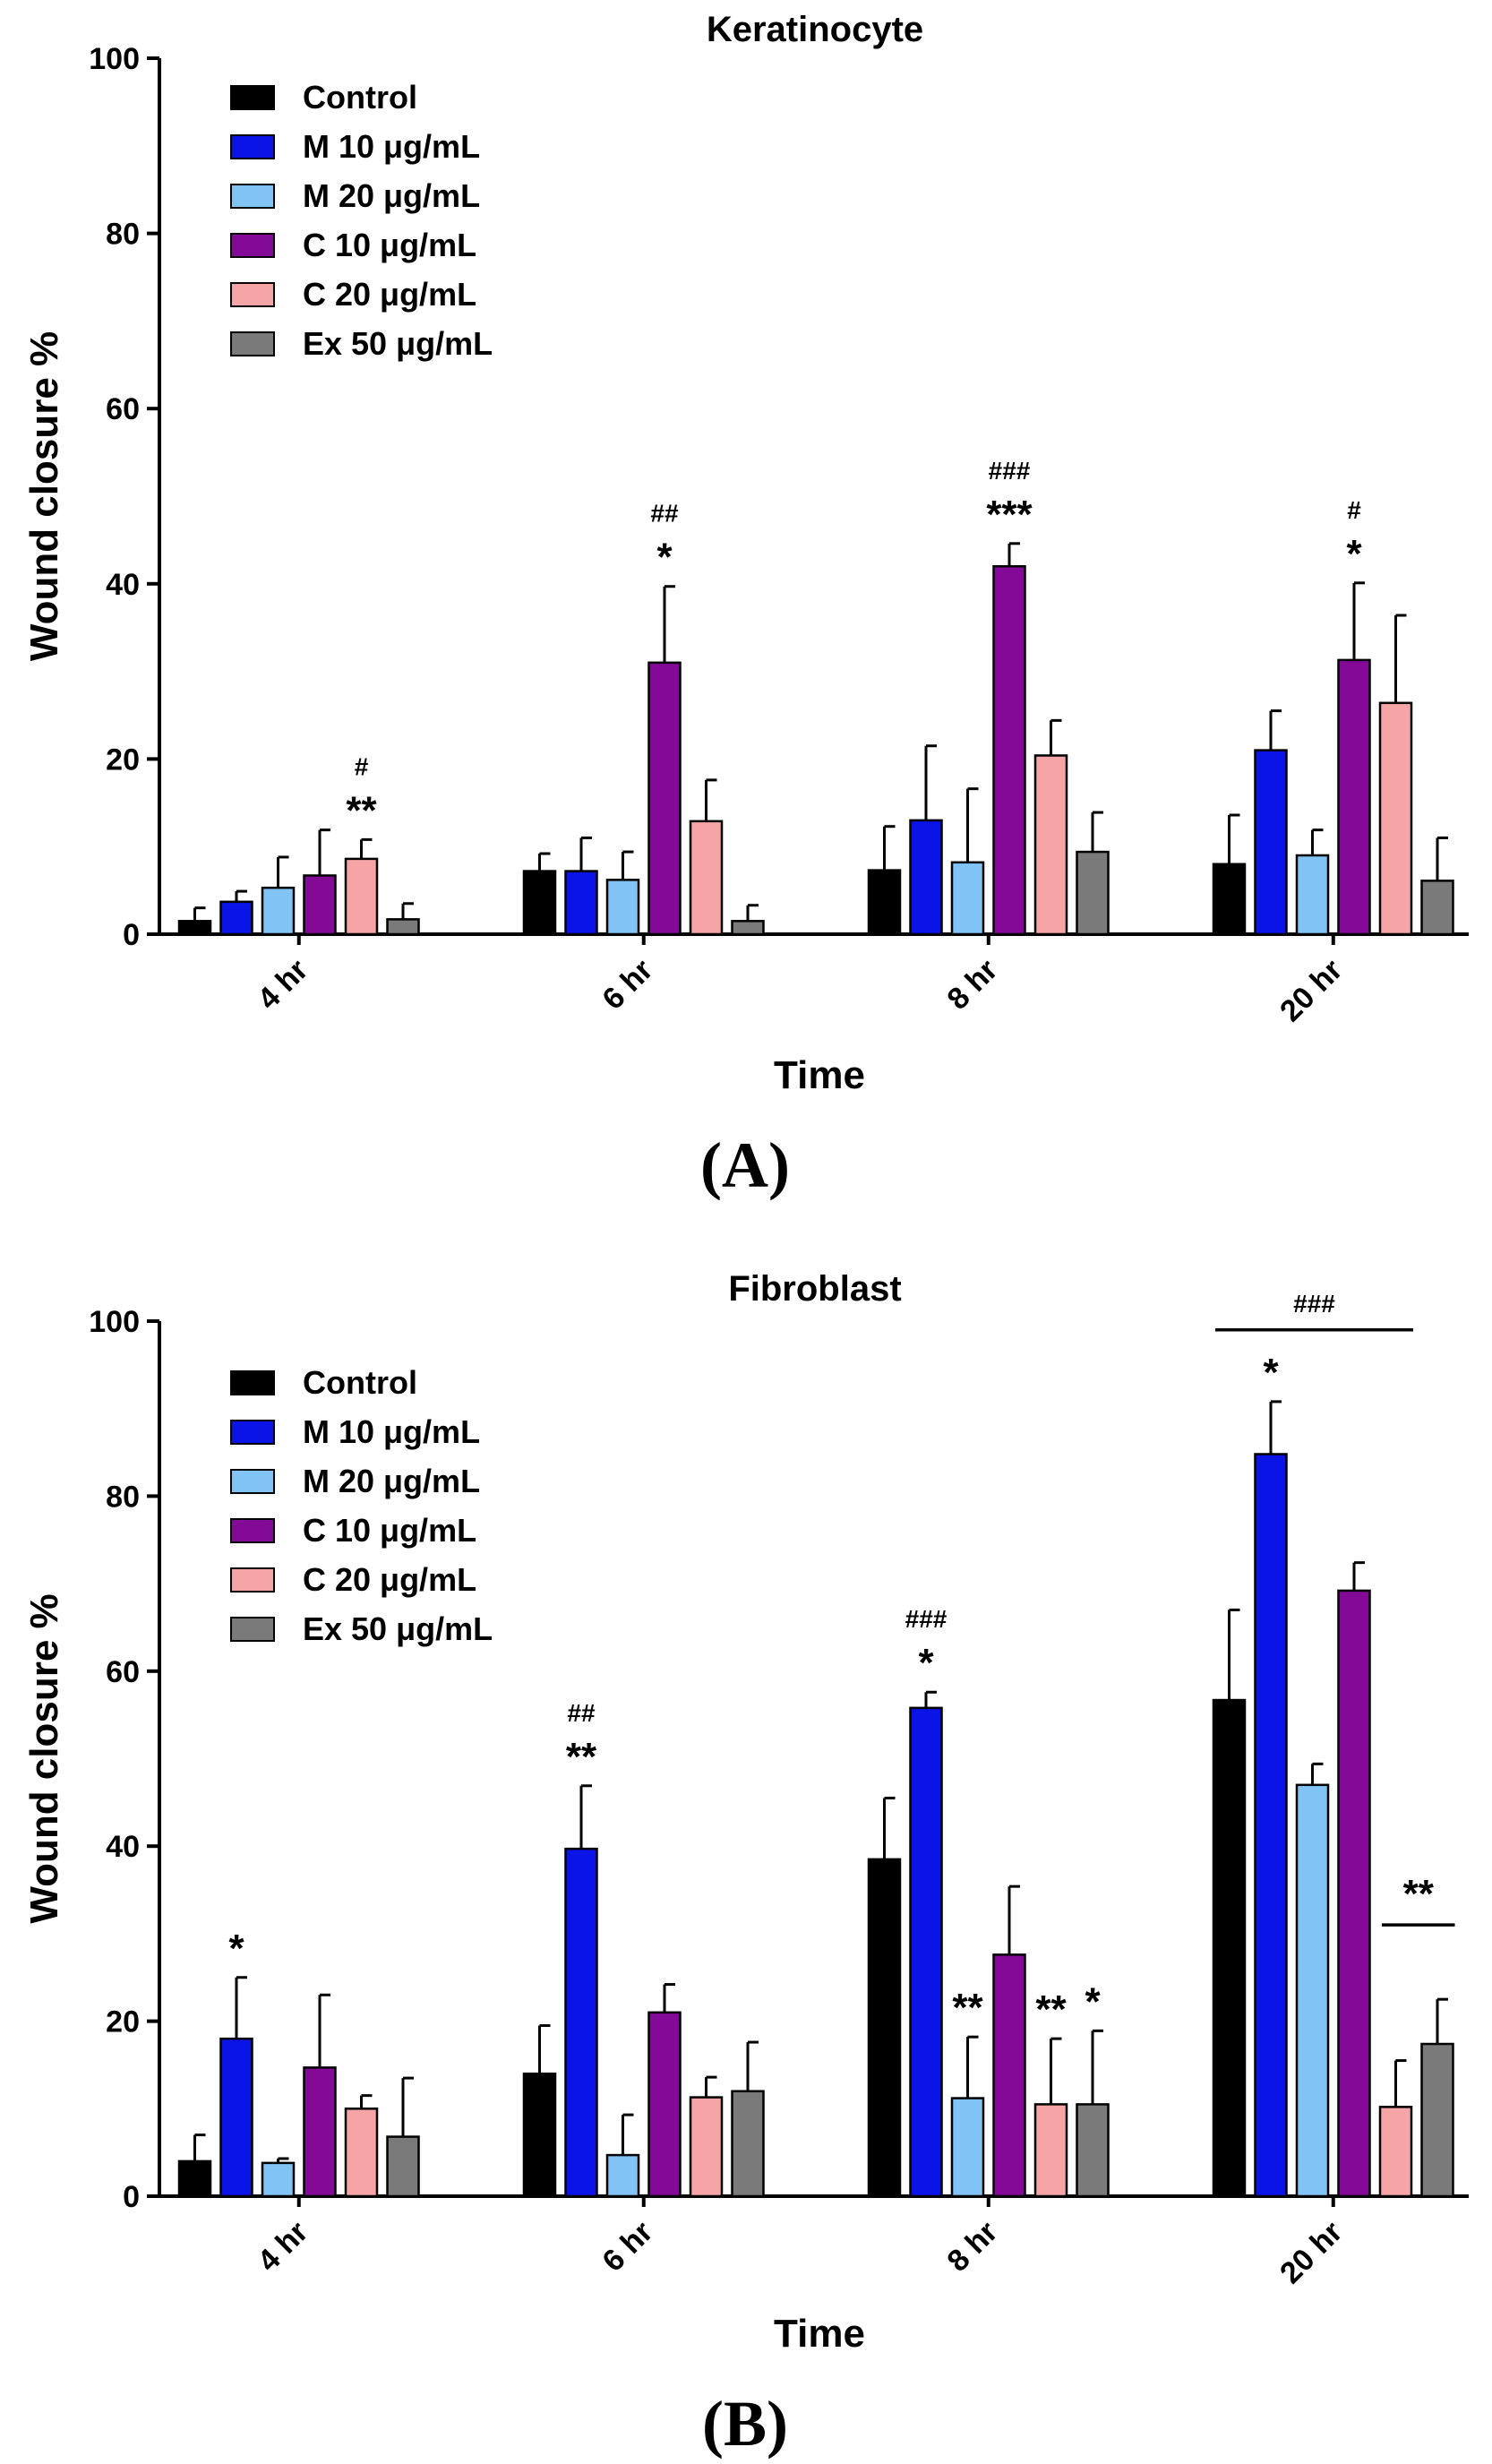 The height and width of the screenshot is (2464, 1492). Describe the element at coordinates (745, 2424) in the screenshot. I see `panel-label: (B)` at that location.